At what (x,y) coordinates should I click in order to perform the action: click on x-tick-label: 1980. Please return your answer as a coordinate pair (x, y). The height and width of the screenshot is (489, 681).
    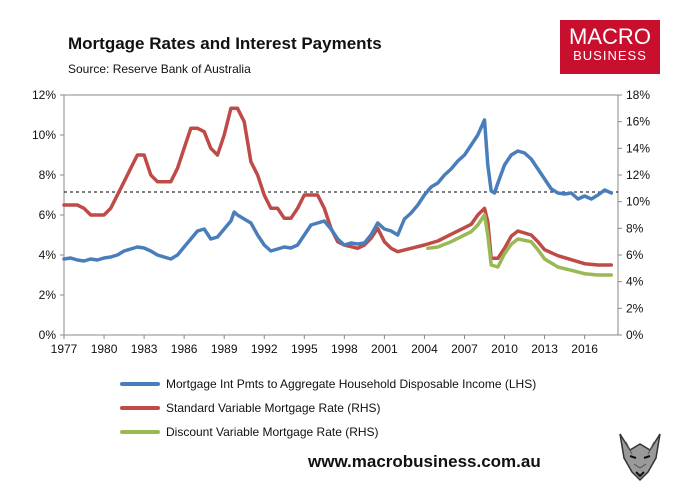
    Looking at the image, I should click on (104, 349).